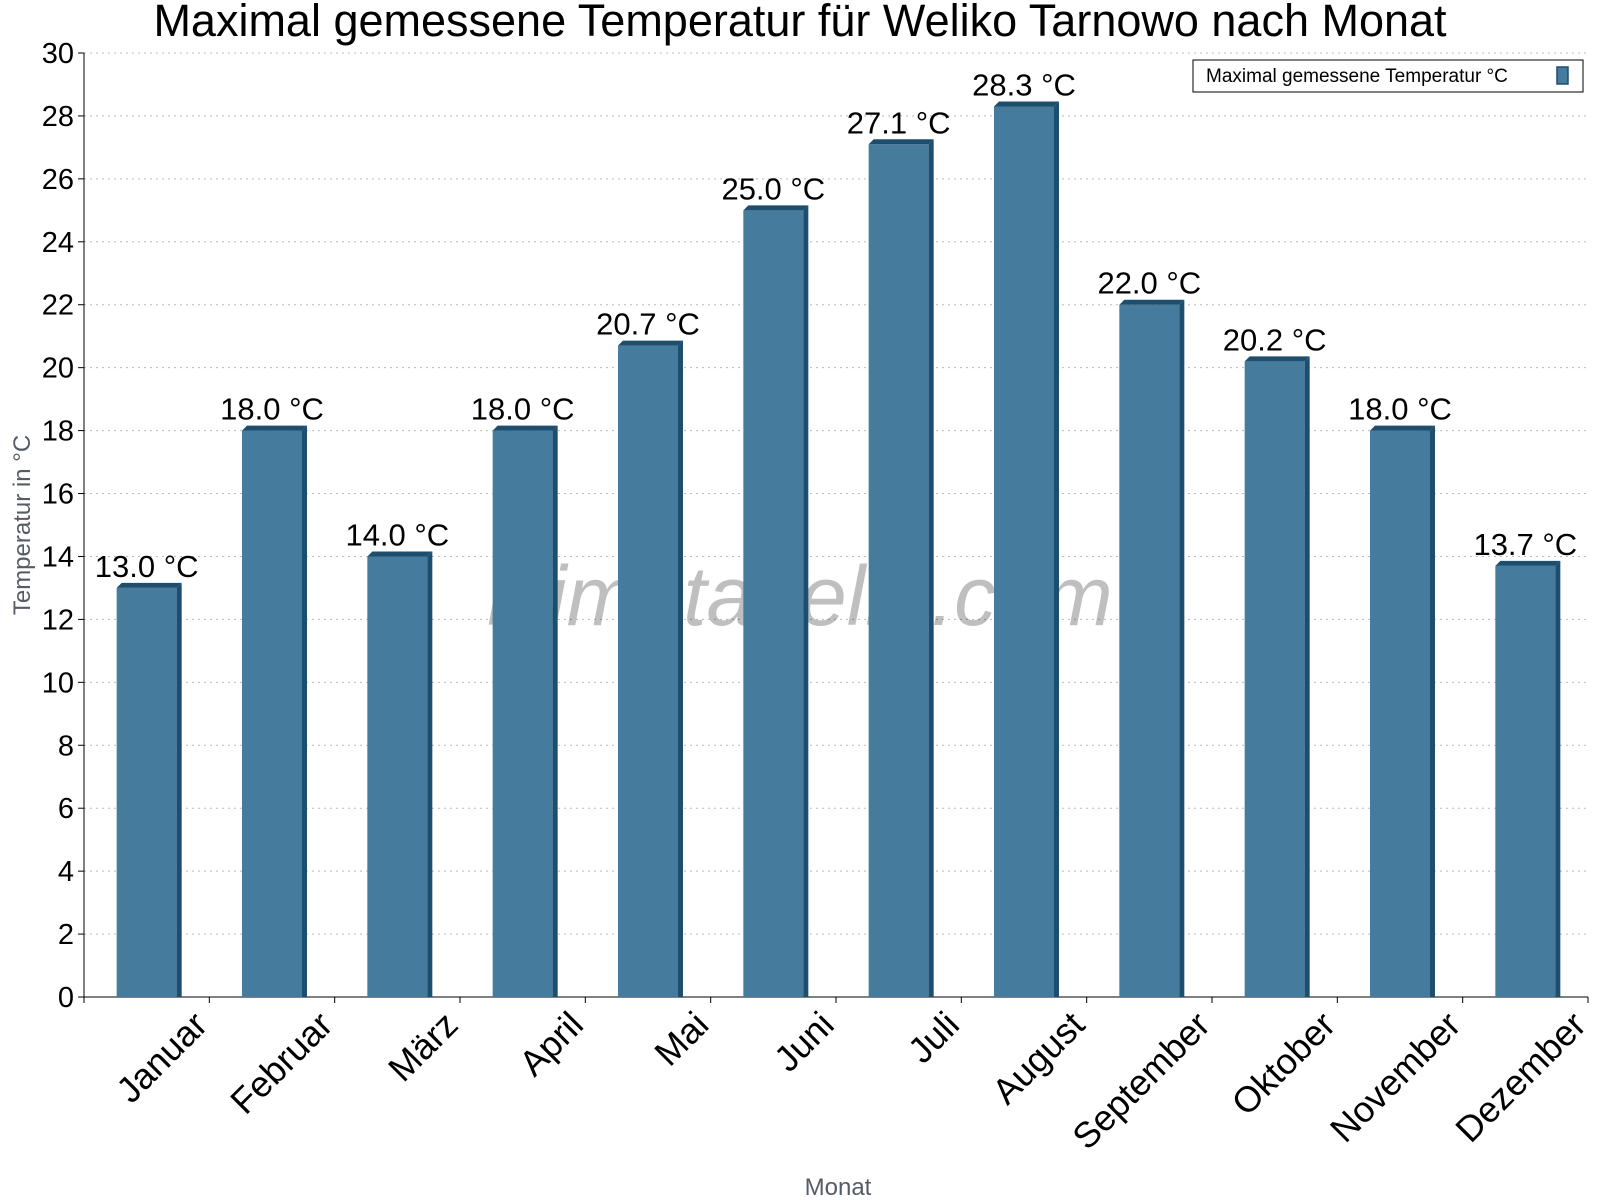 The width and height of the screenshot is (1600, 1200). I want to click on x-tick-label: Februar, so click(281, 1063).